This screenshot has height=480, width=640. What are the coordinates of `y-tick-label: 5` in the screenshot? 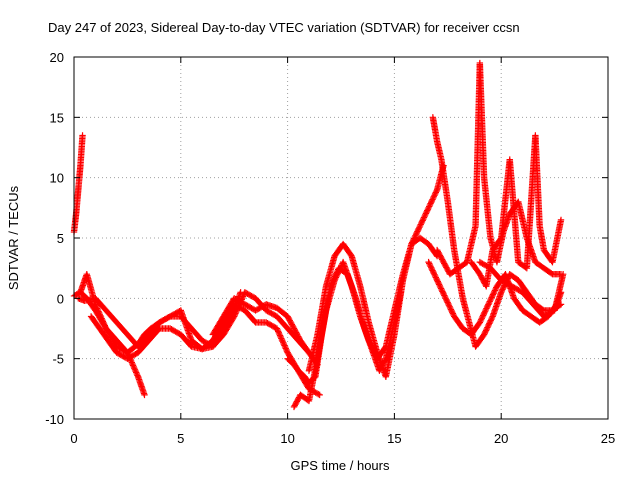 It's located at (60, 238).